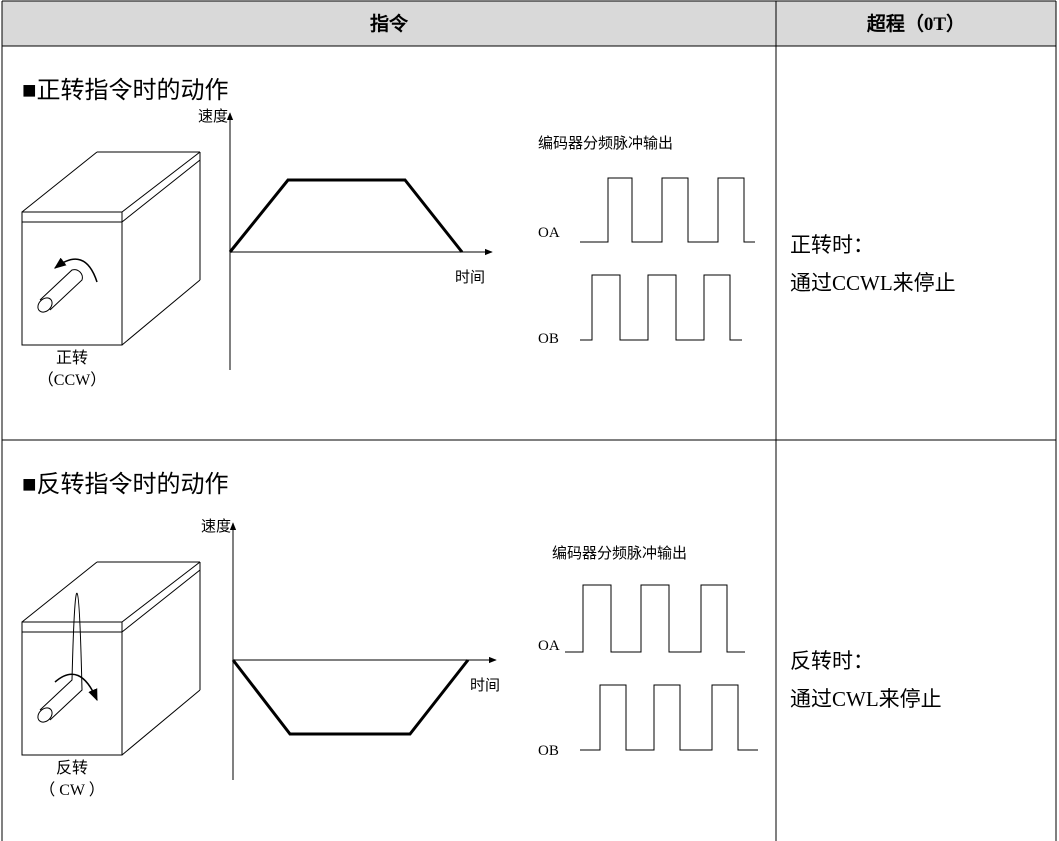 Image resolution: width=1059 pixels, height=841 pixels. I want to click on overtravel-text: 通过CCWL来停止, so click(873, 283).